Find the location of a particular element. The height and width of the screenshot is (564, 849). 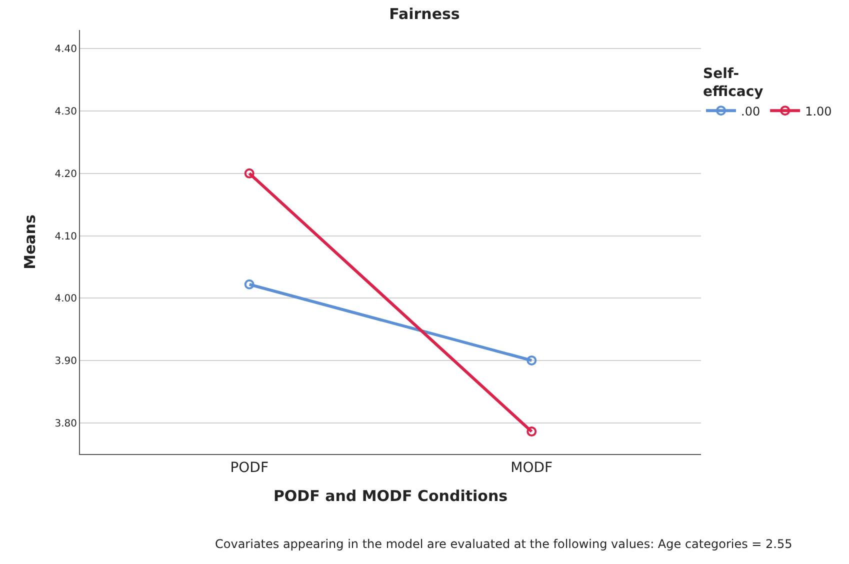

chart-title: Fairness is located at coordinates (424, 13).